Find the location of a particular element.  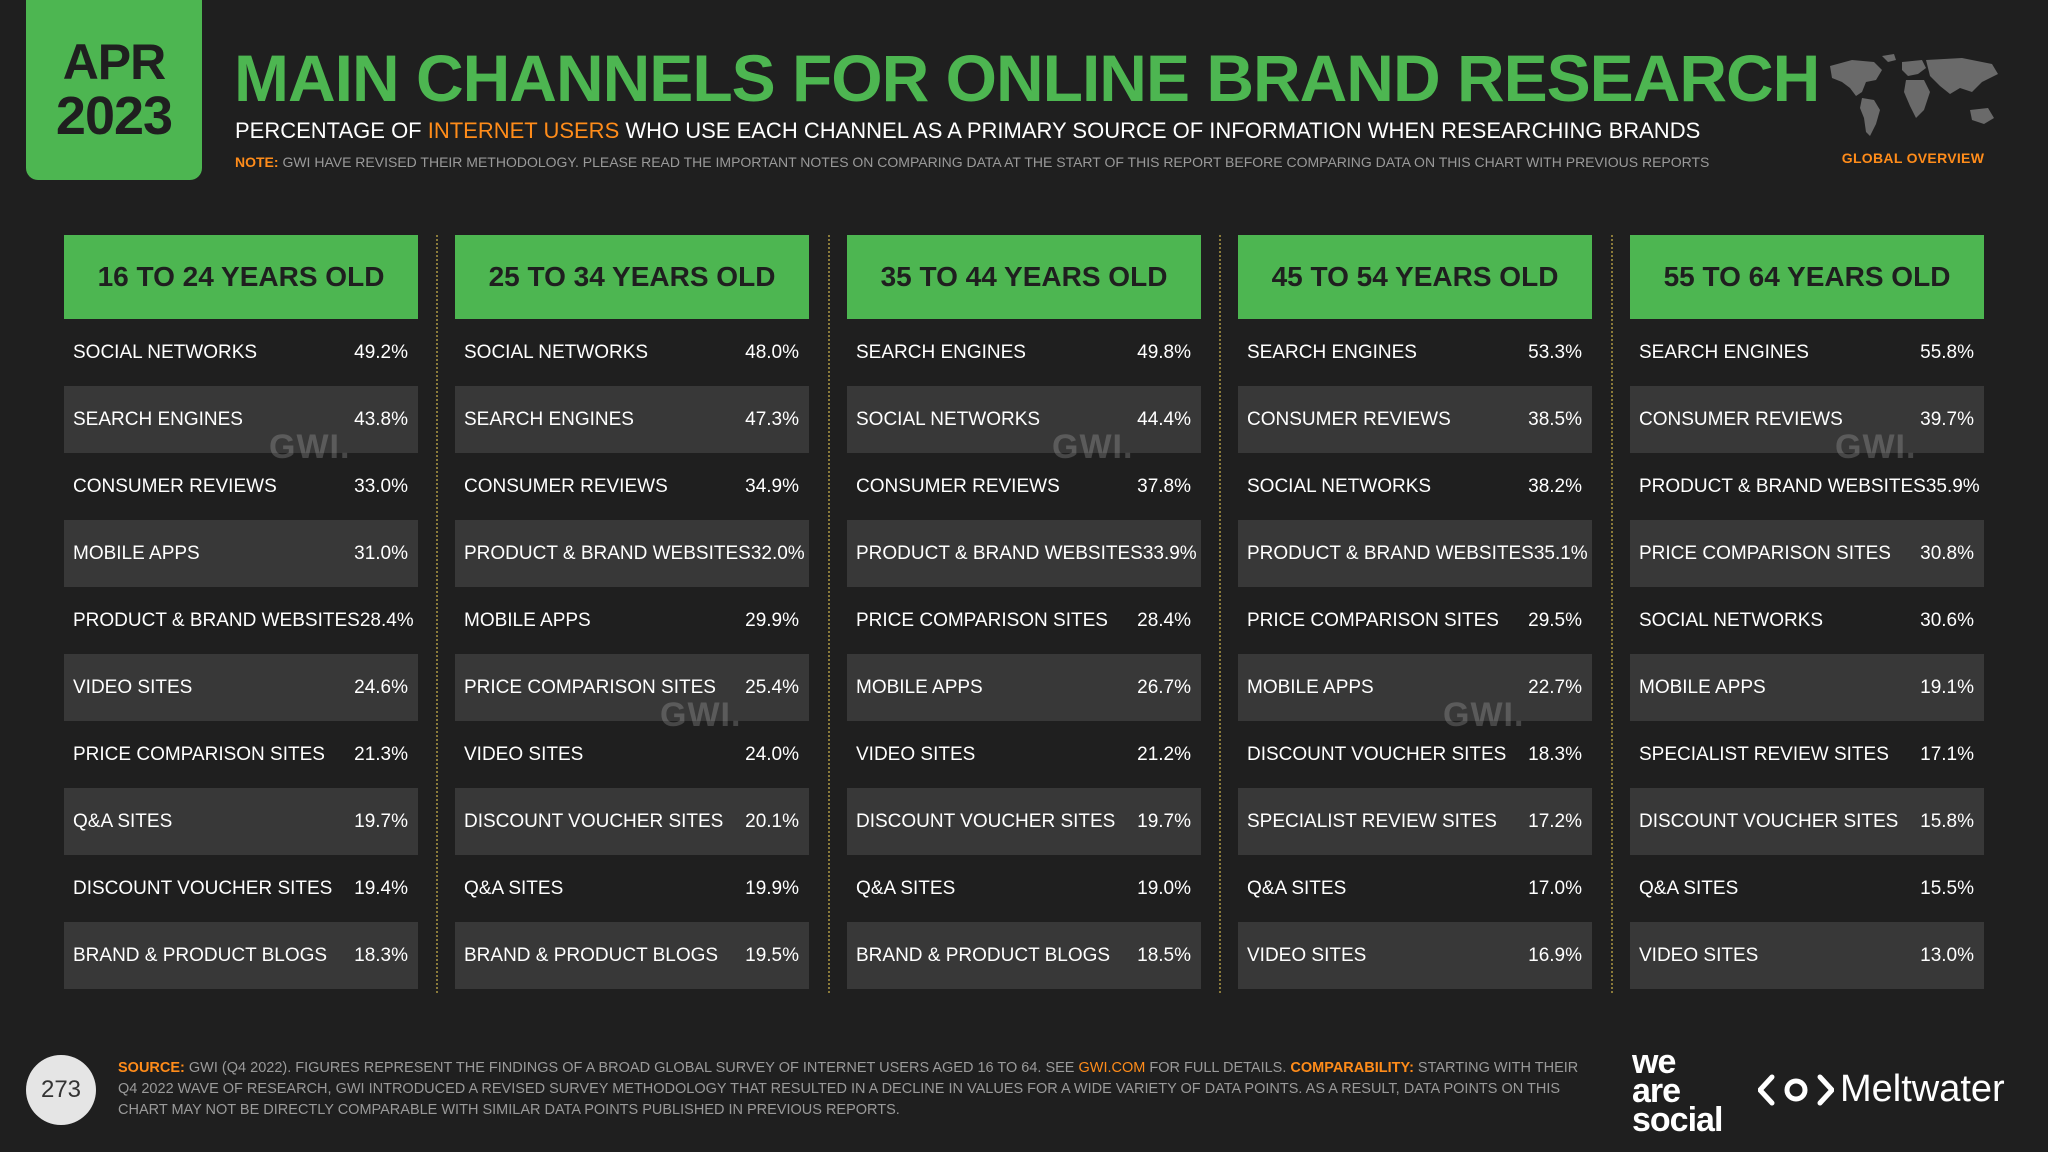

note-label: NOTE: is located at coordinates (257, 162).